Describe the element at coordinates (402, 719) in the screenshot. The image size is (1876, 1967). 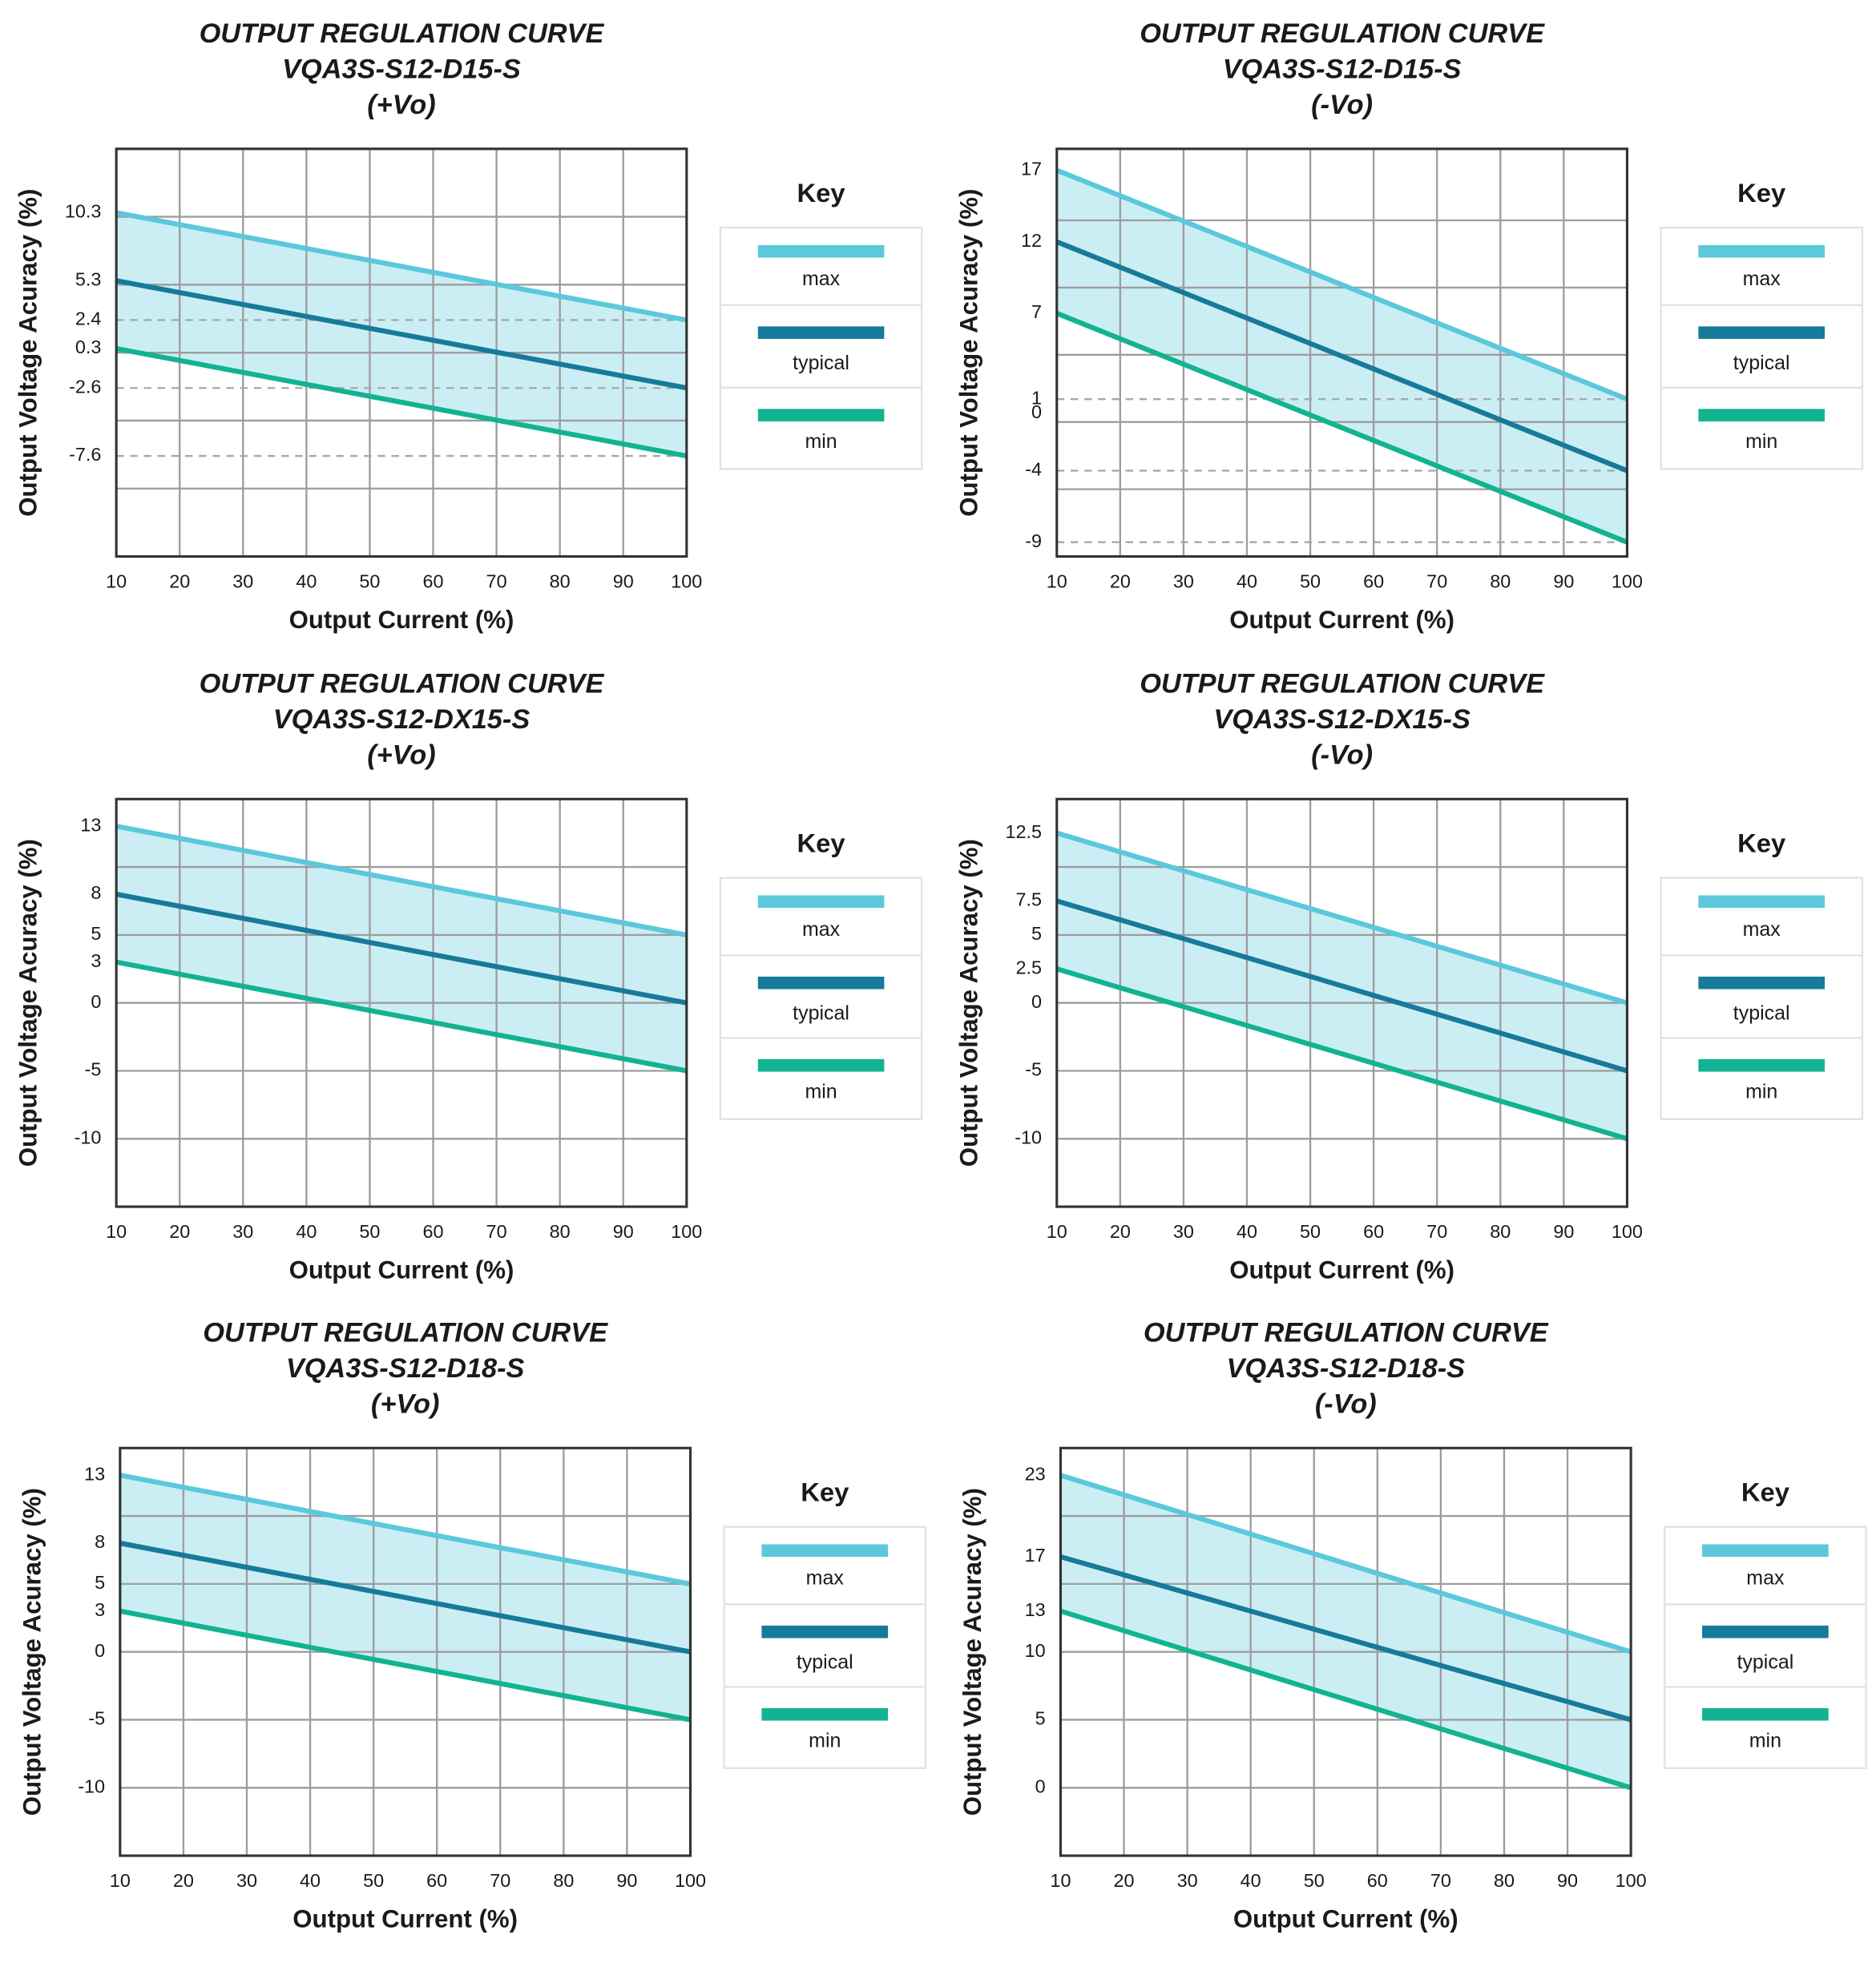
I see `chart-title: VQA3S-S12-DX15-S` at that location.